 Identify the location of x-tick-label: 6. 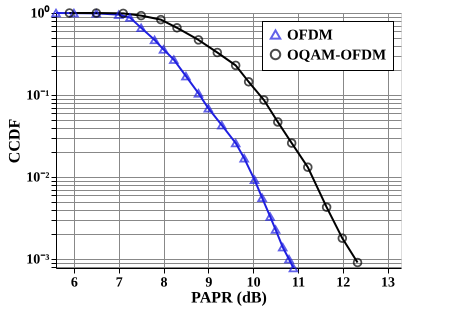
(74, 283).